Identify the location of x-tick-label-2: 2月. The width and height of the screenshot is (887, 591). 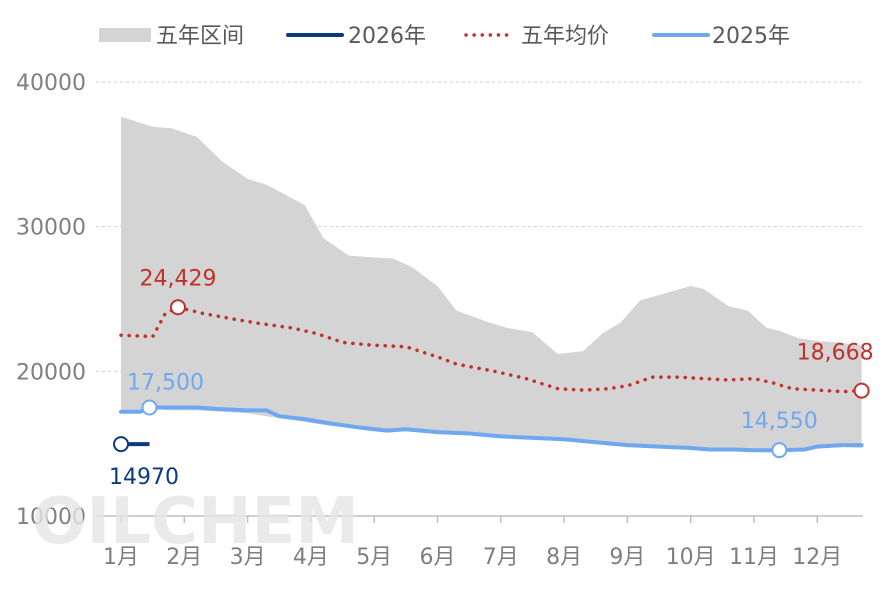
(184, 557).